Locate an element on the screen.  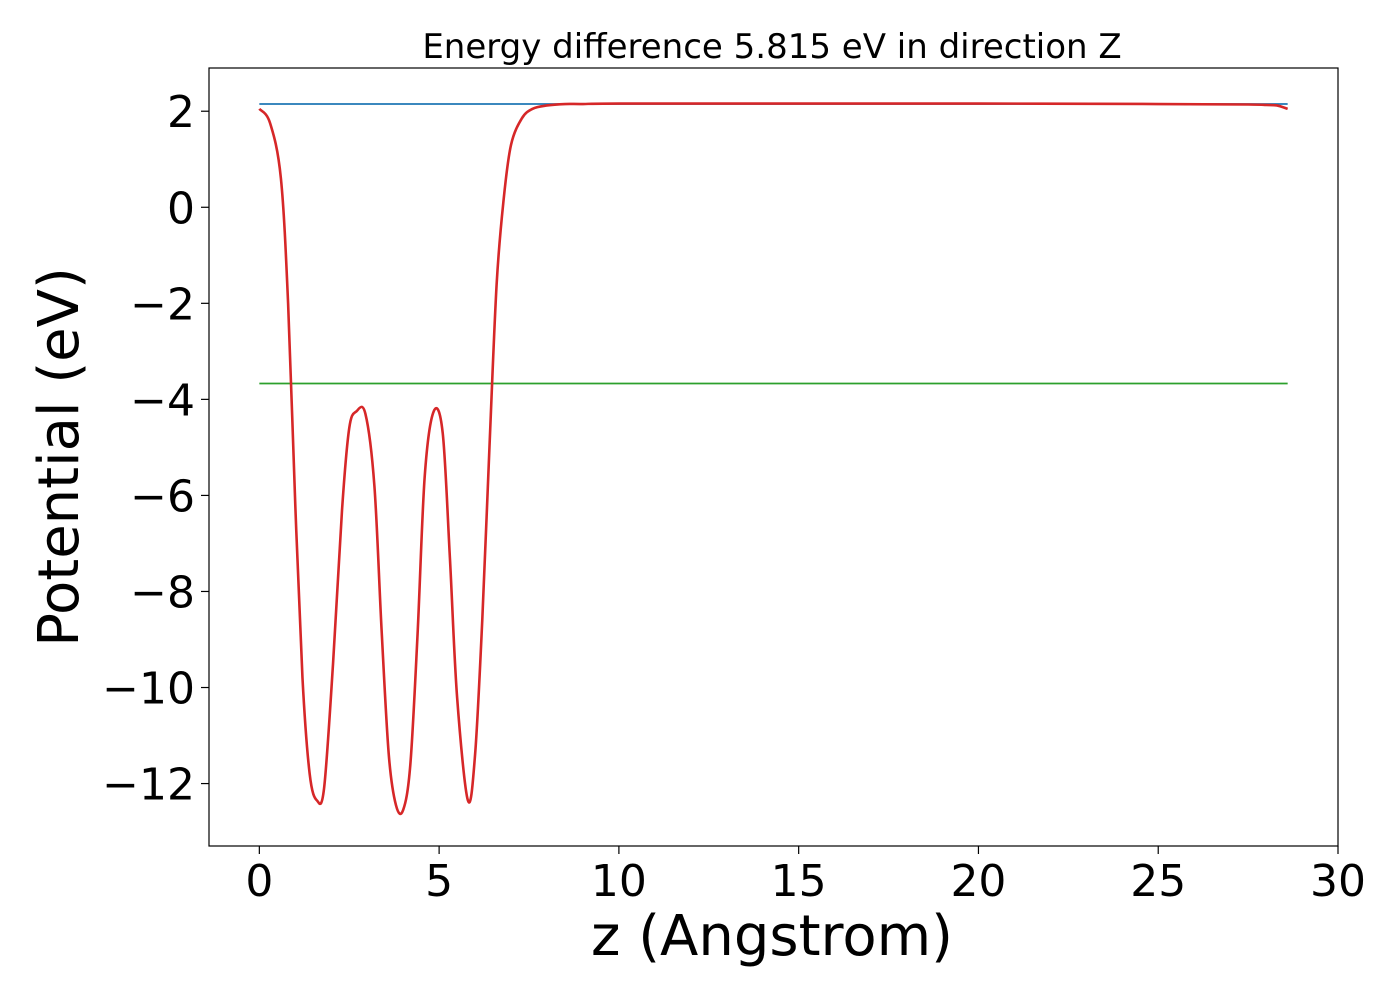
x-tick-label: 20 is located at coordinates (978, 881).